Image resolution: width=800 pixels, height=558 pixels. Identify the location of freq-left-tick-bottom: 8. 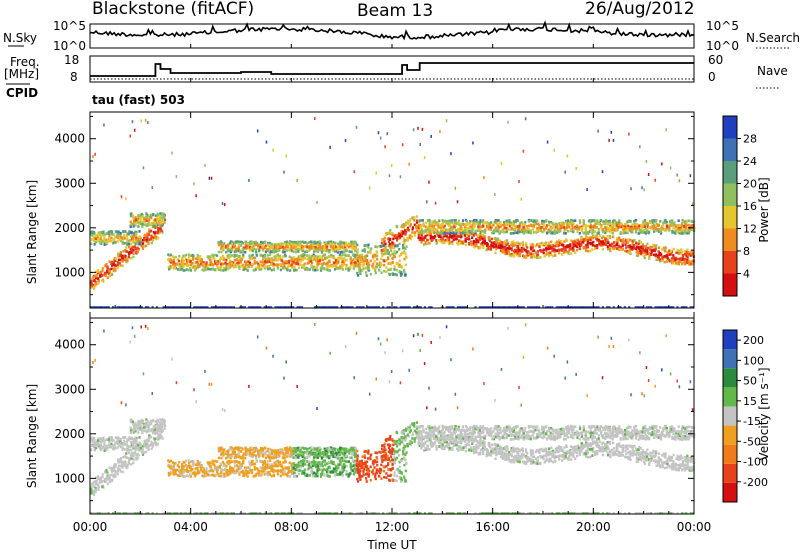
(74, 77).